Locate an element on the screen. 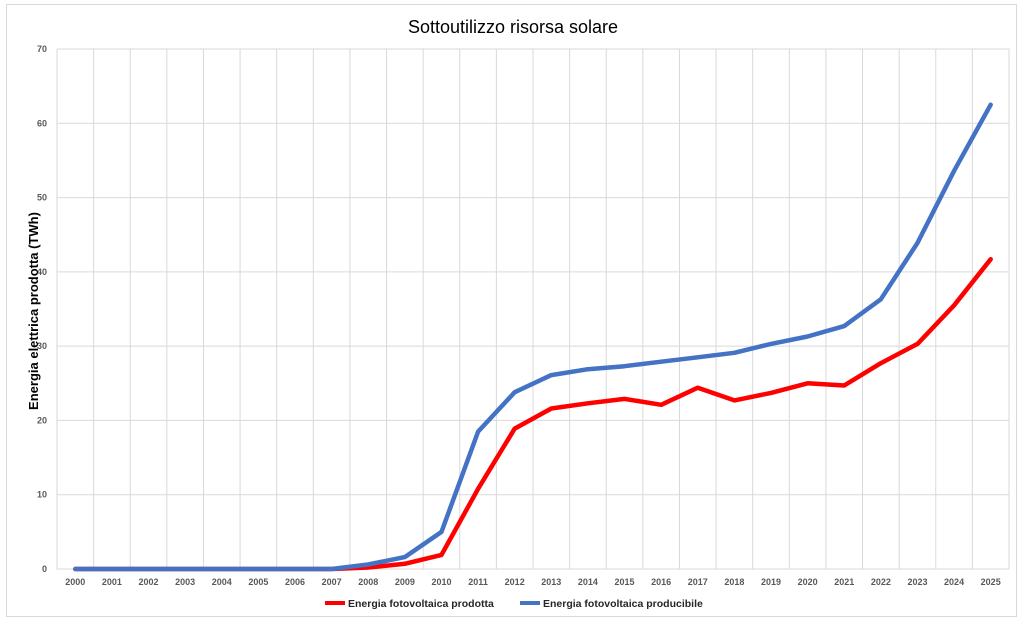  legend-item-prodotta: Energia fotovoltaica prodotta is located at coordinates (409, 604).